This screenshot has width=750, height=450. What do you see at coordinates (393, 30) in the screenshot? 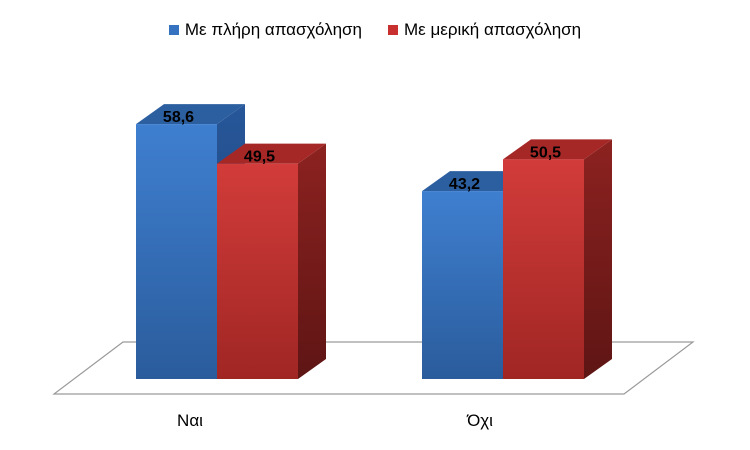
I see `legend-swatch-part-time` at bounding box center [393, 30].